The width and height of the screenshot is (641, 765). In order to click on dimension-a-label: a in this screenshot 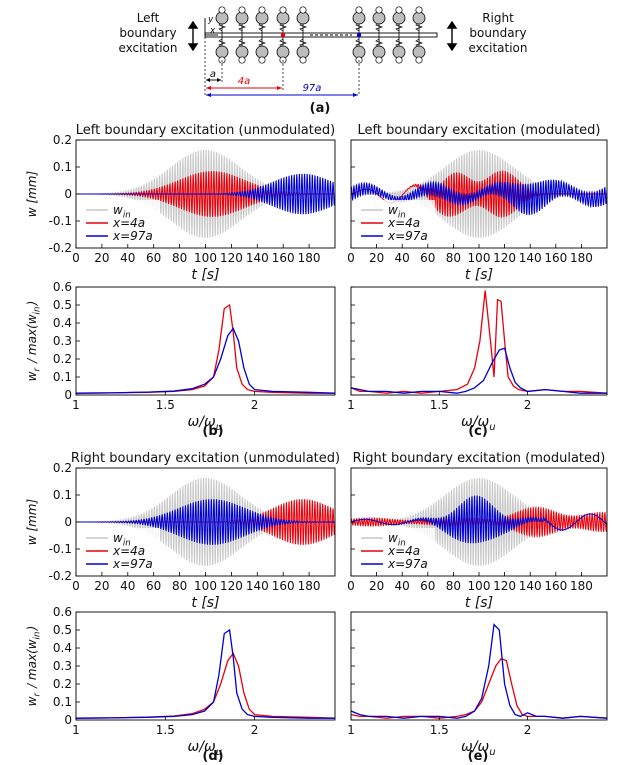, I will do `click(213, 74)`.